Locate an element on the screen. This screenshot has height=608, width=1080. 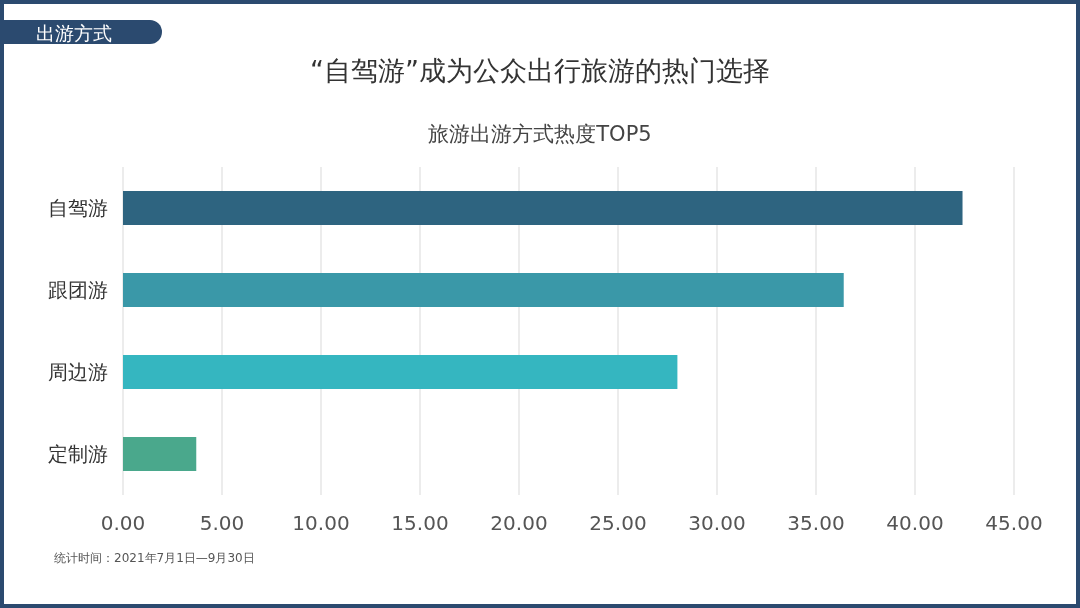
x-tick-label: 20.00 is located at coordinates (519, 523).